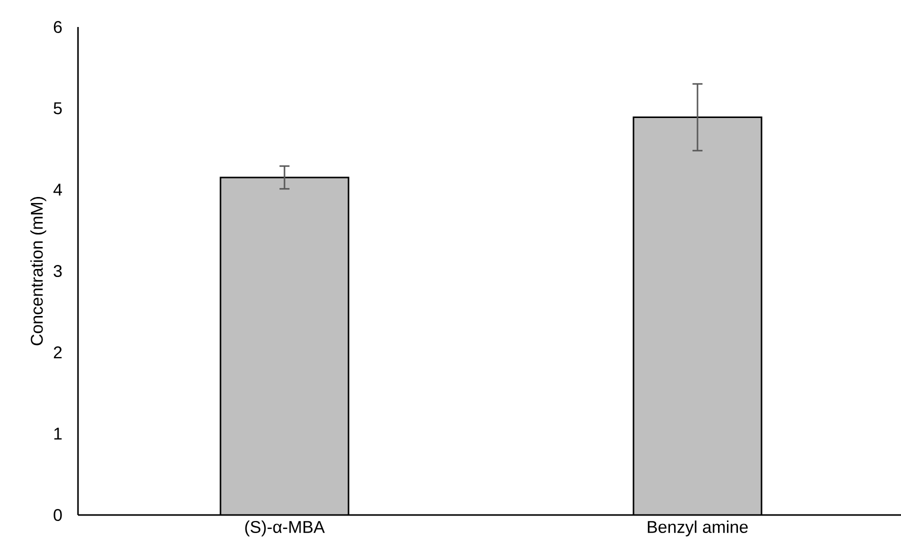 The image size is (901, 559). What do you see at coordinates (58, 352) in the screenshot?
I see `y-tick-label: 2` at bounding box center [58, 352].